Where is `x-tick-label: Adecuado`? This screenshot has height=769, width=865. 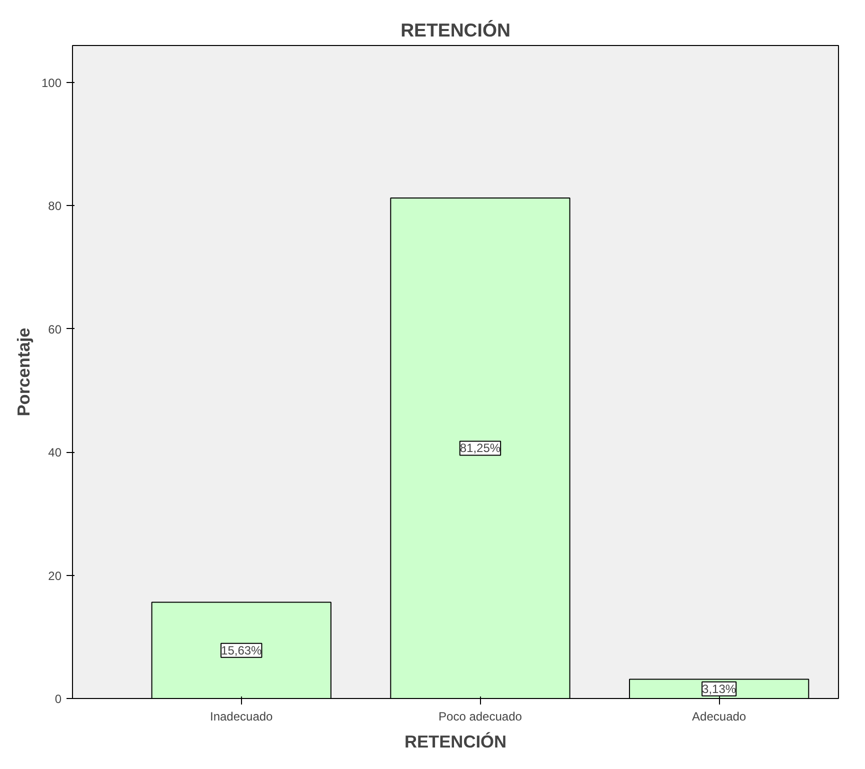
x-tick-label: Adecuado is located at coordinates (719, 717).